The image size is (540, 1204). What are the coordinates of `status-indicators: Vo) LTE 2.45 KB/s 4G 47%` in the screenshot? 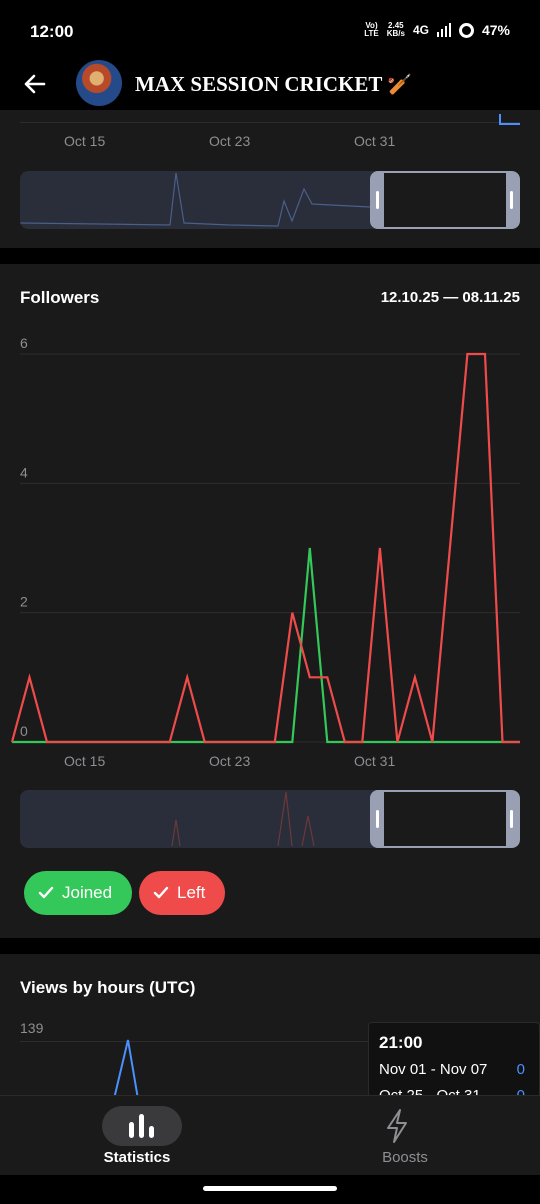 It's located at (437, 30).